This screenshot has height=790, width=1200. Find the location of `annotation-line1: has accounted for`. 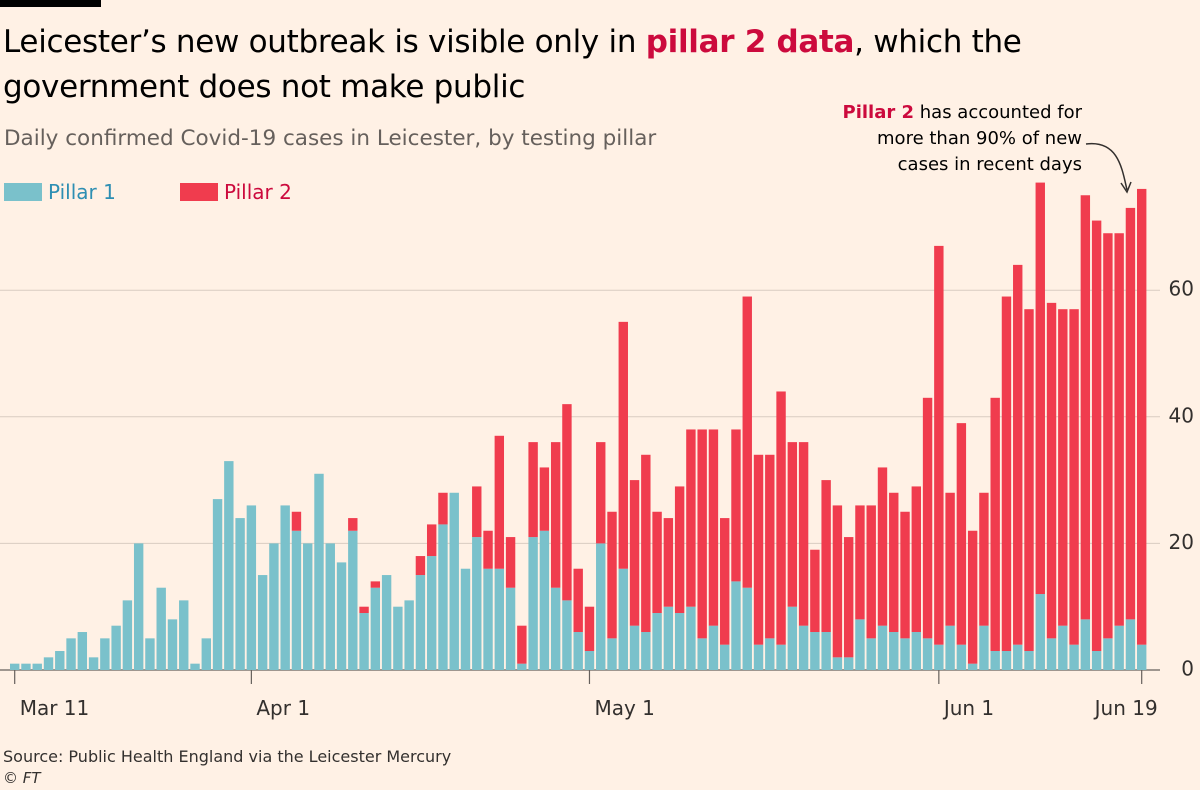

annotation-line1: has accounted for is located at coordinates (998, 112).